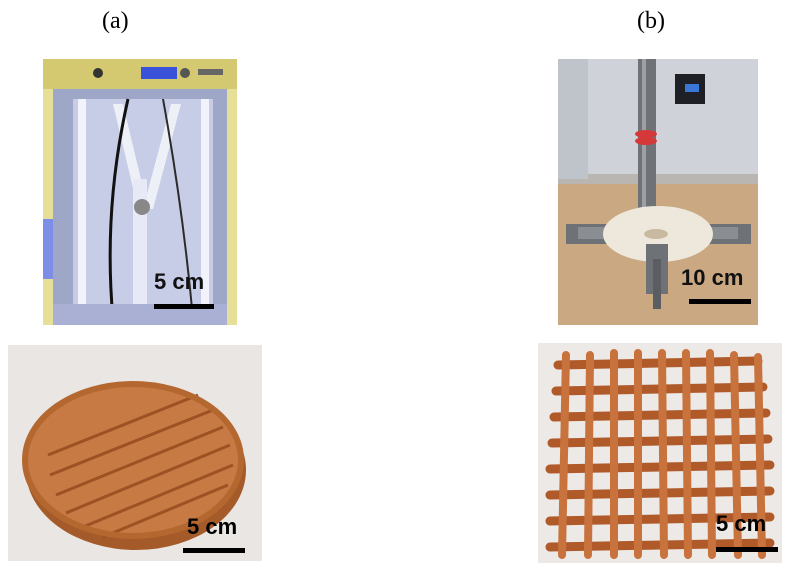 The height and width of the screenshot is (569, 785). I want to click on scale-bar-b-bottom, so click(747, 549).